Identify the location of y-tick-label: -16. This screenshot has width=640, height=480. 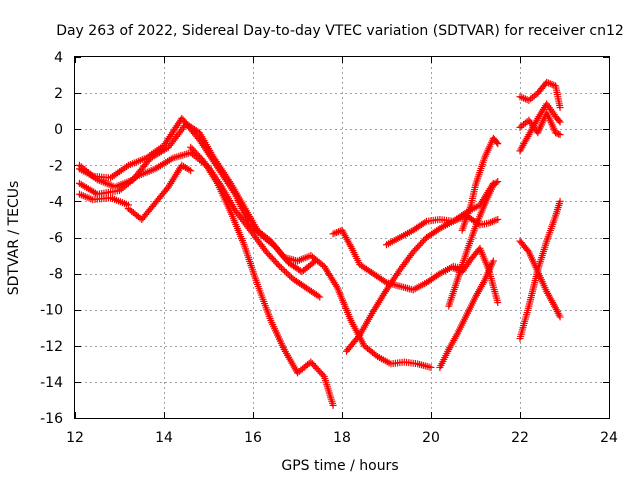
(51, 419).